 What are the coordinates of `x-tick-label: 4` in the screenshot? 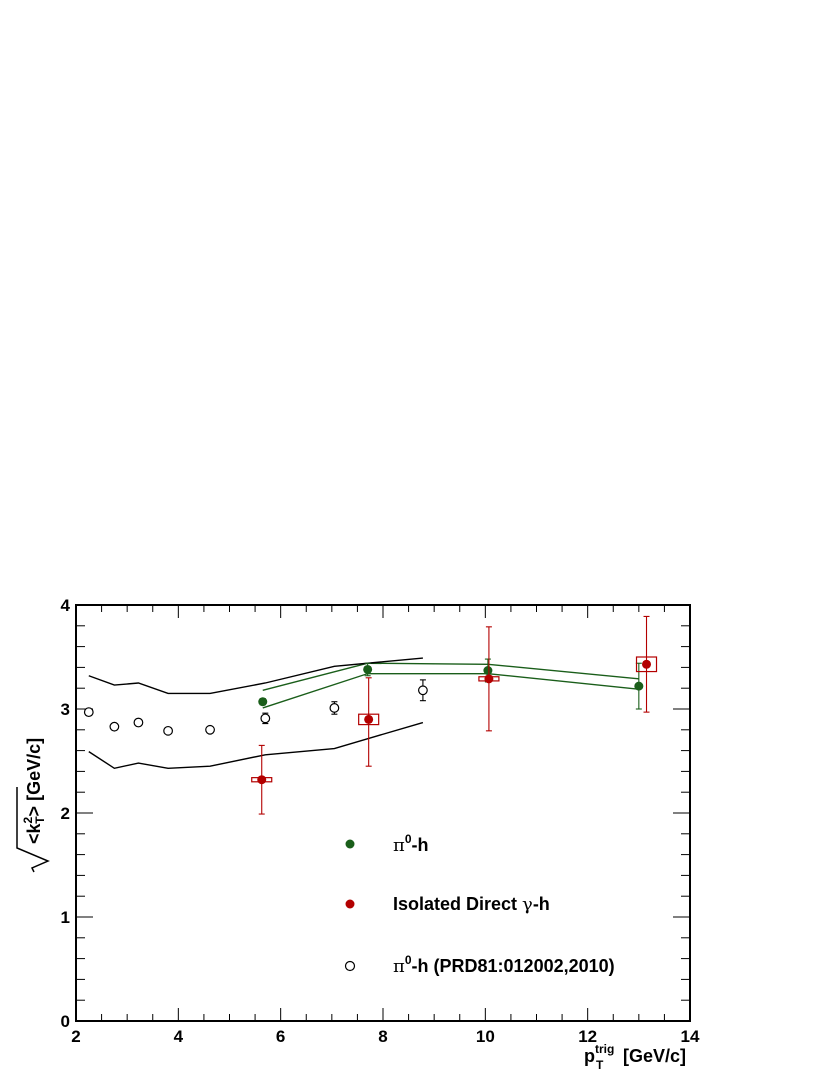 It's located at (179, 1036).